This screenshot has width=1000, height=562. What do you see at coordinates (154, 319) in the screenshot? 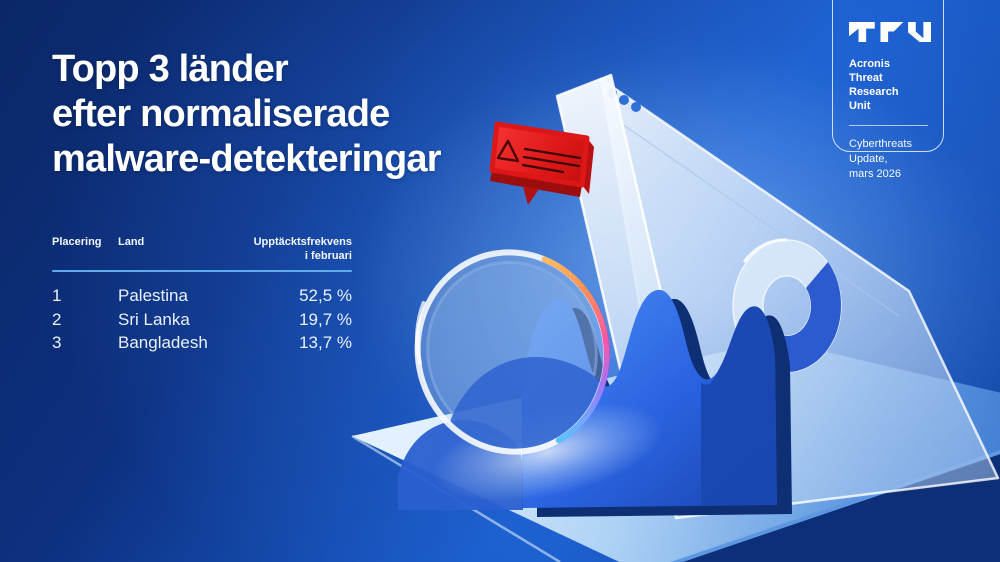
I see `row-country: Sri Lanka` at bounding box center [154, 319].